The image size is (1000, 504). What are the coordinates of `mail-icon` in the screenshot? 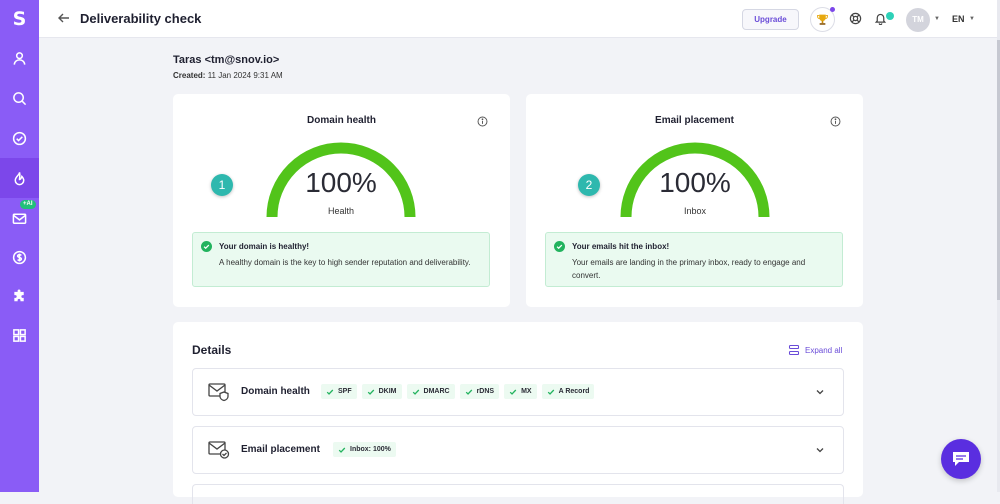 It's located at (19, 218).